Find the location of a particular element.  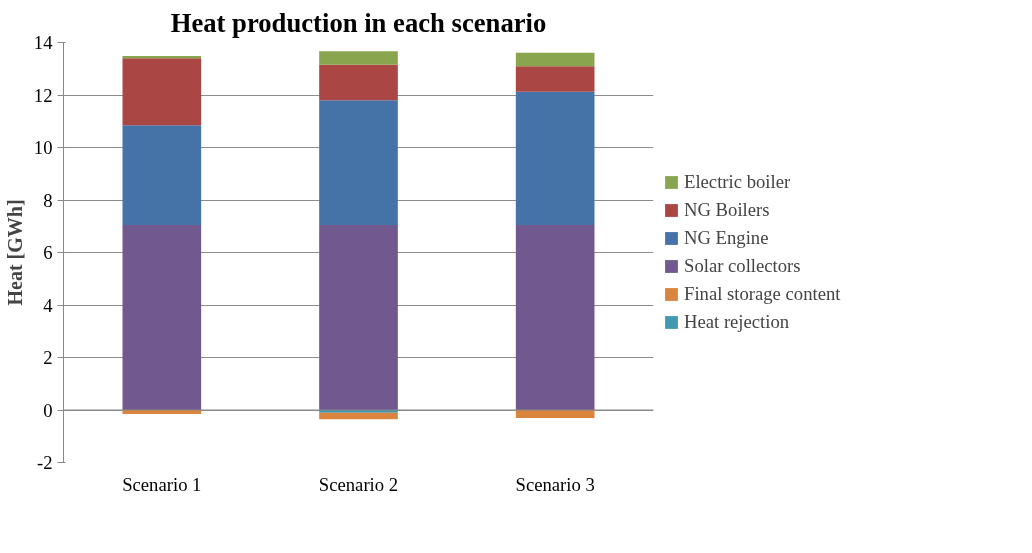

y-tick-label: 4 is located at coordinates (48, 305).